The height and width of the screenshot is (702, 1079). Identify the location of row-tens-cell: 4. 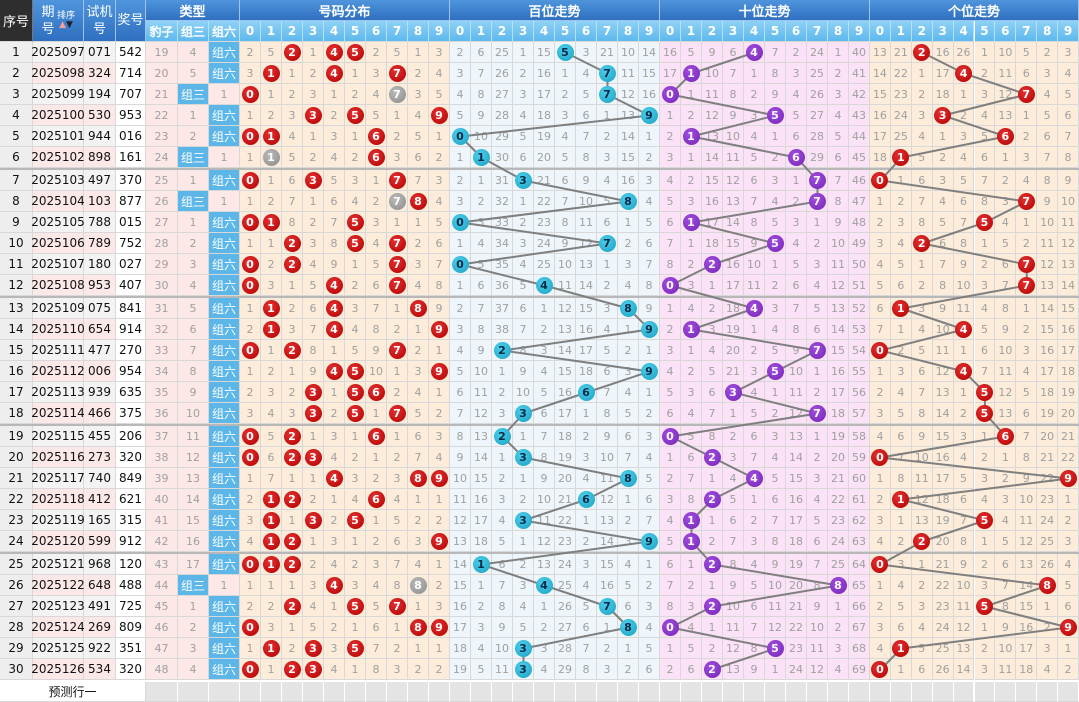
(733, 478).